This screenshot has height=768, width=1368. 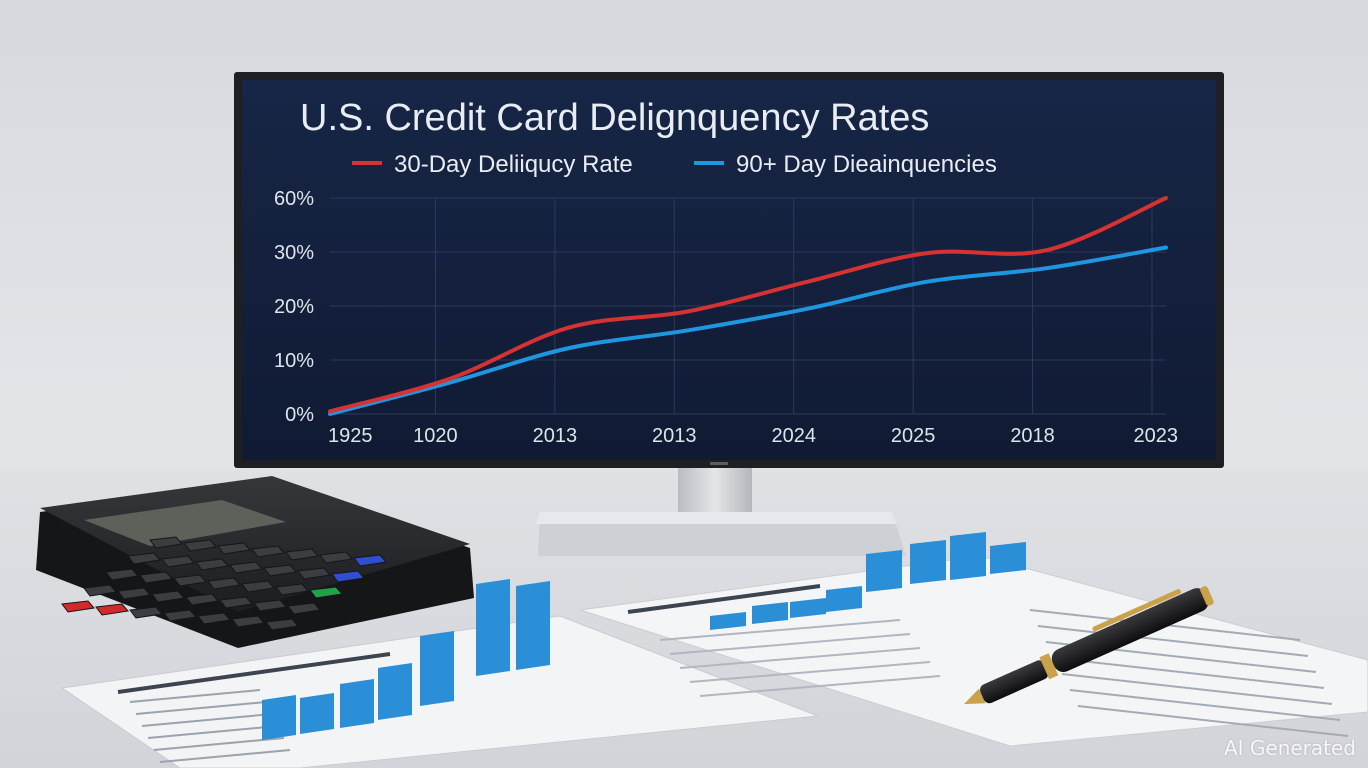 I want to click on chart-title: U.S. Credit Card Delignquency Rates, so click(x=614, y=118).